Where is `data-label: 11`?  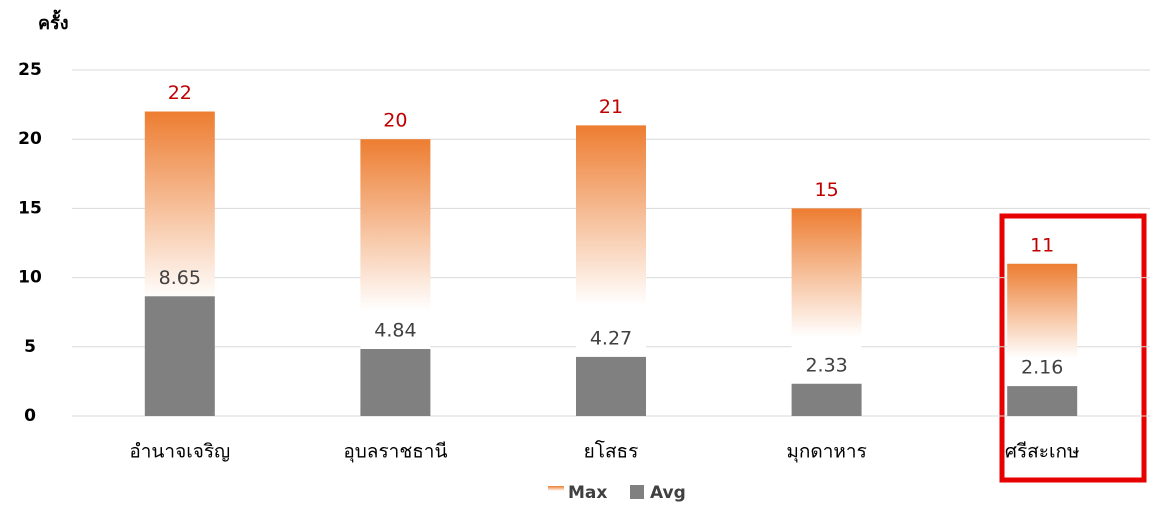 data-label: 11 is located at coordinates (1042, 245).